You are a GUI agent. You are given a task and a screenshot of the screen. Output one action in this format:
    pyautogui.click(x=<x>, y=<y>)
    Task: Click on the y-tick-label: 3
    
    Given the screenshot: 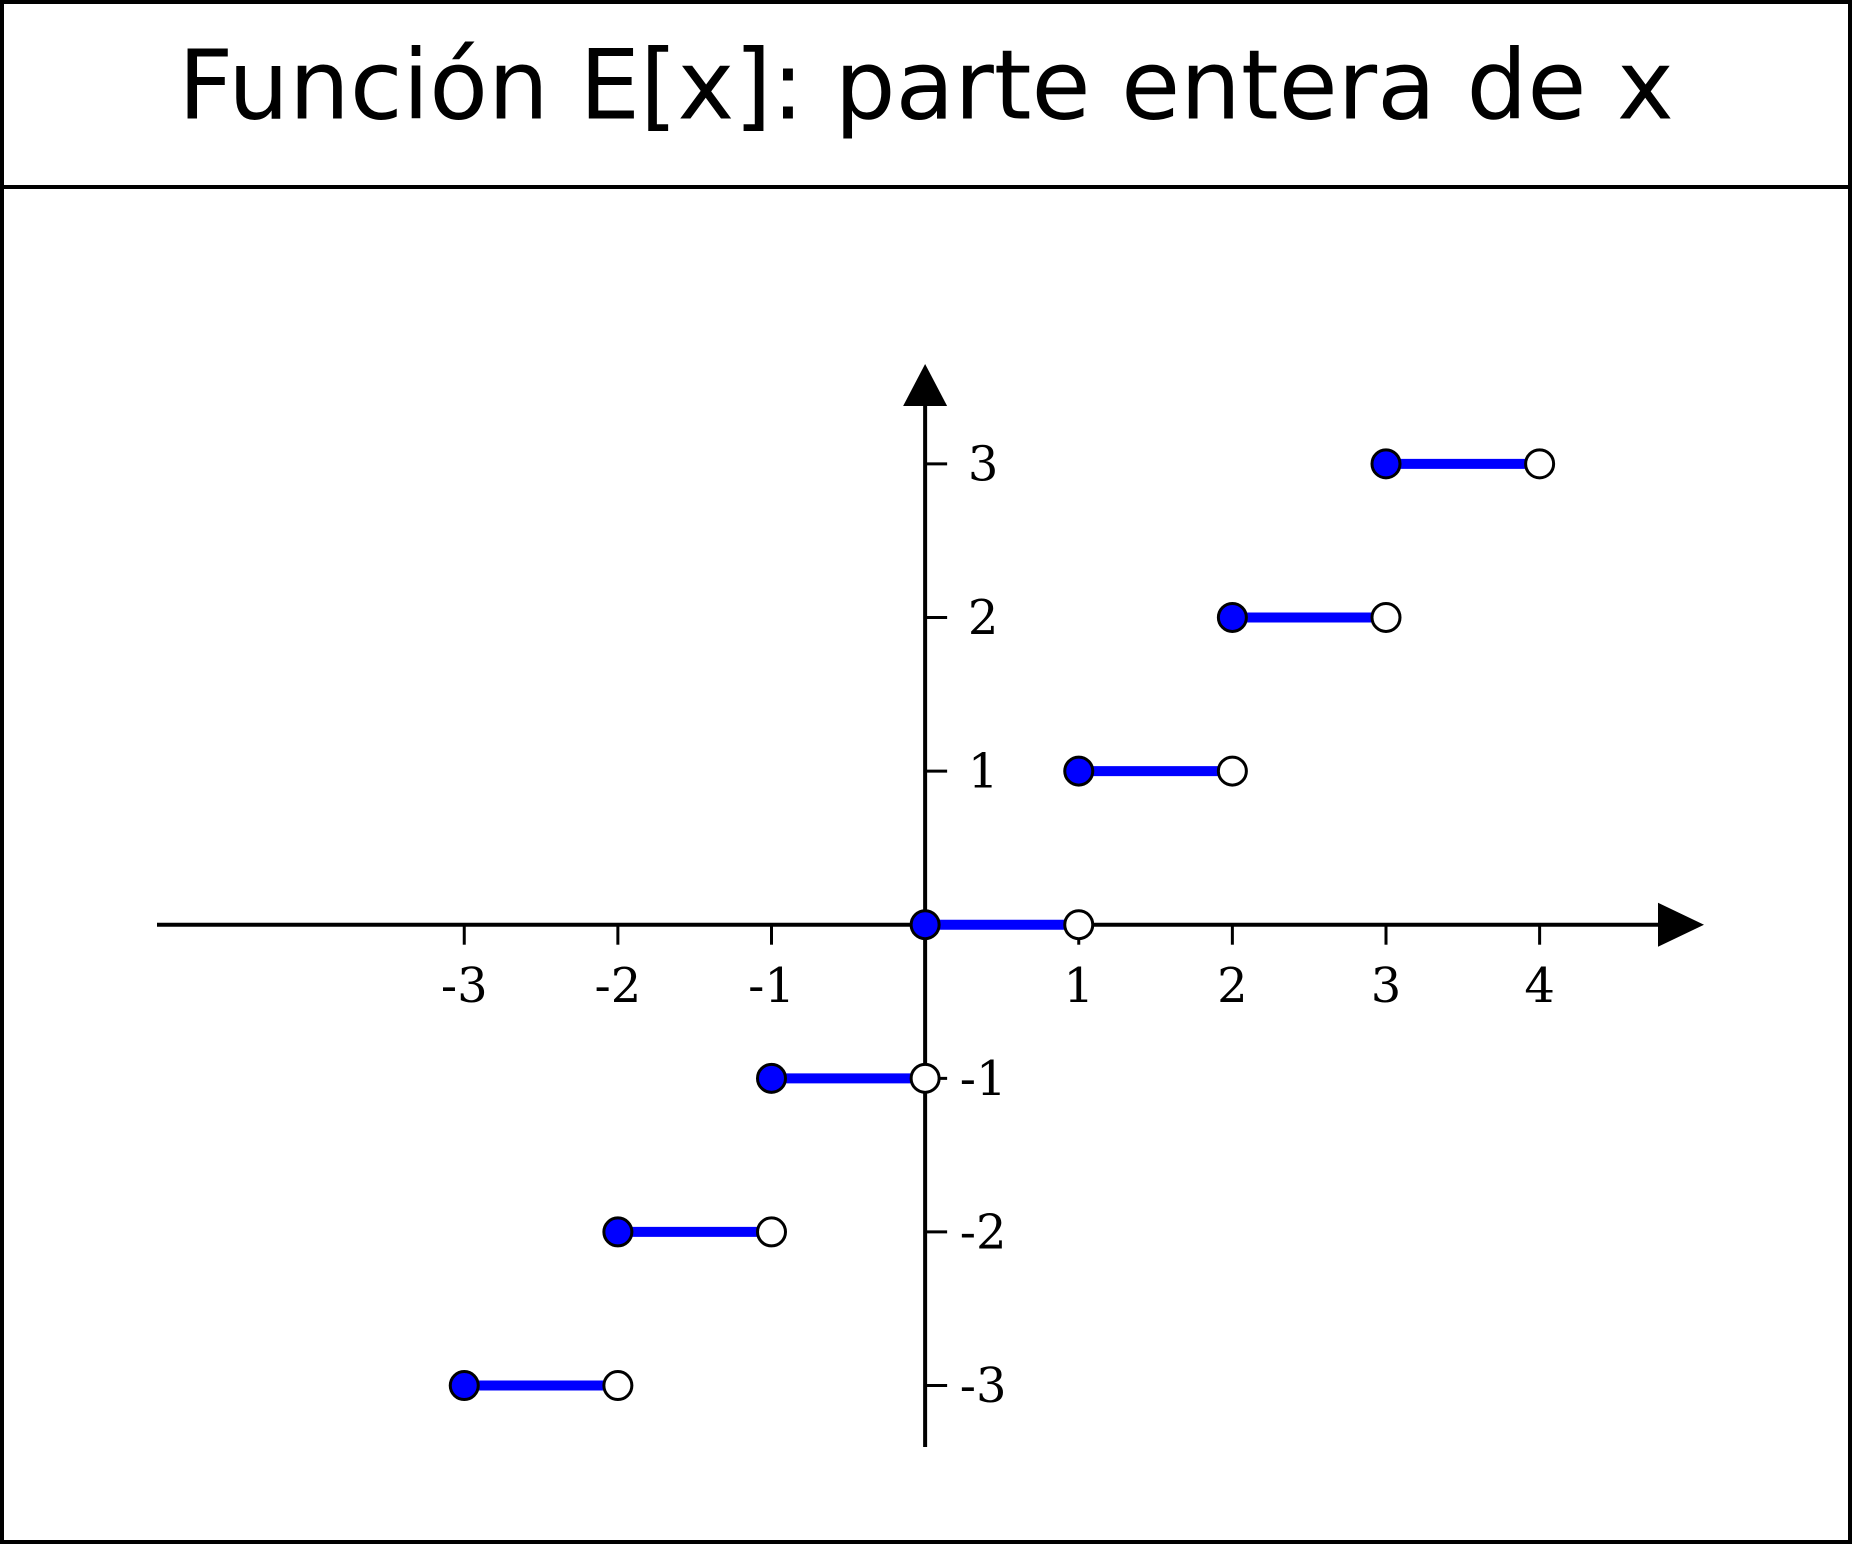 What is the action you would take?
    pyautogui.click(x=983, y=464)
    